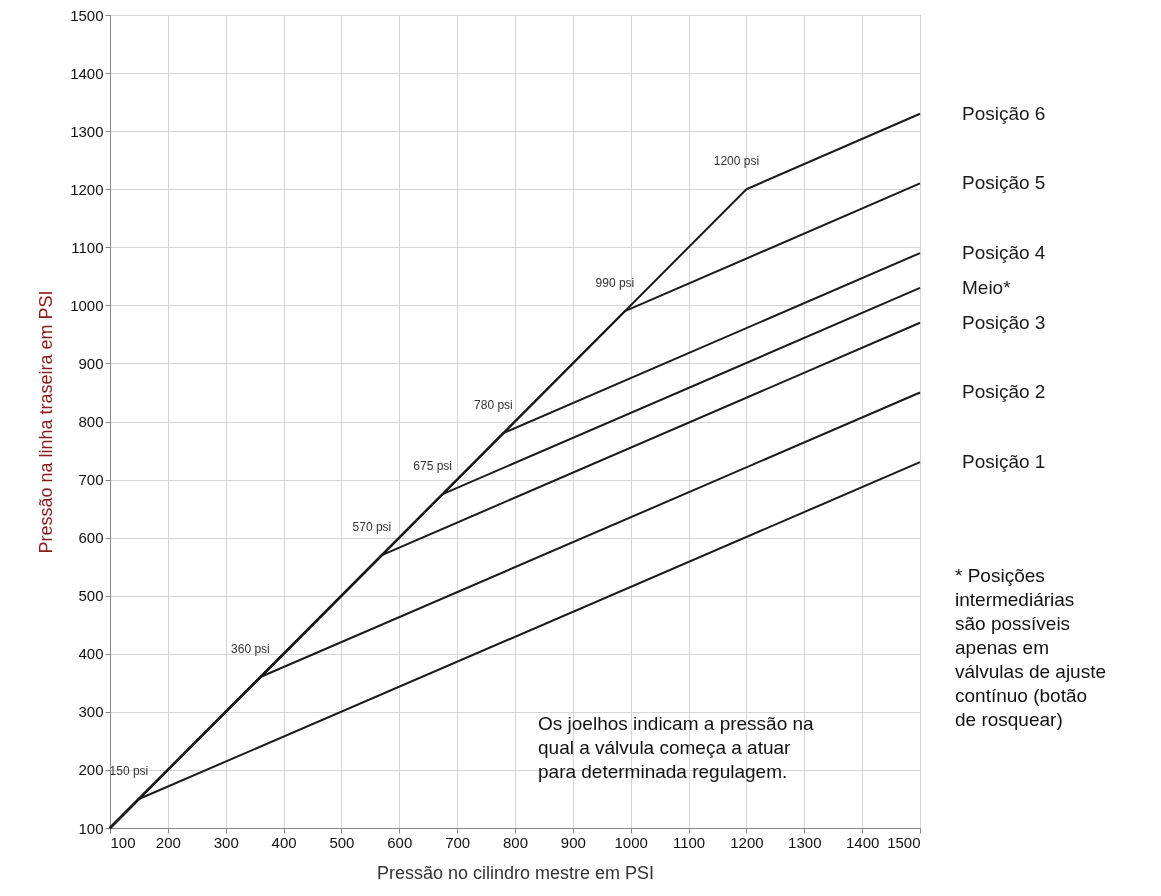 The width and height of the screenshot is (1161, 896). Describe the element at coordinates (515, 842) in the screenshot. I see `x-tick-label: 800` at that location.